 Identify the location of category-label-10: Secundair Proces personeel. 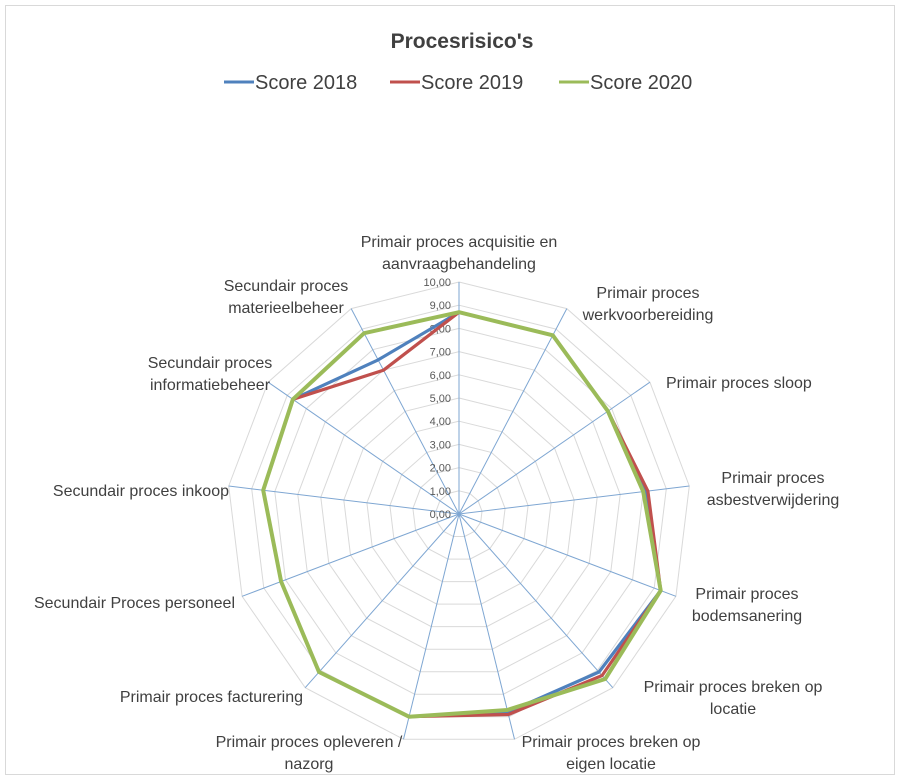
(134, 603).